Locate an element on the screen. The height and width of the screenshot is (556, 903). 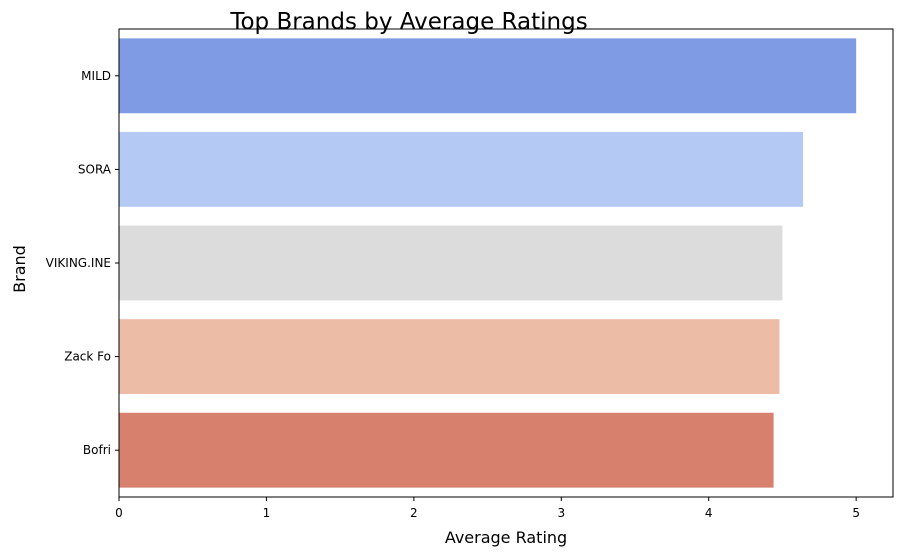
x-tick-label: 2 is located at coordinates (414, 513).